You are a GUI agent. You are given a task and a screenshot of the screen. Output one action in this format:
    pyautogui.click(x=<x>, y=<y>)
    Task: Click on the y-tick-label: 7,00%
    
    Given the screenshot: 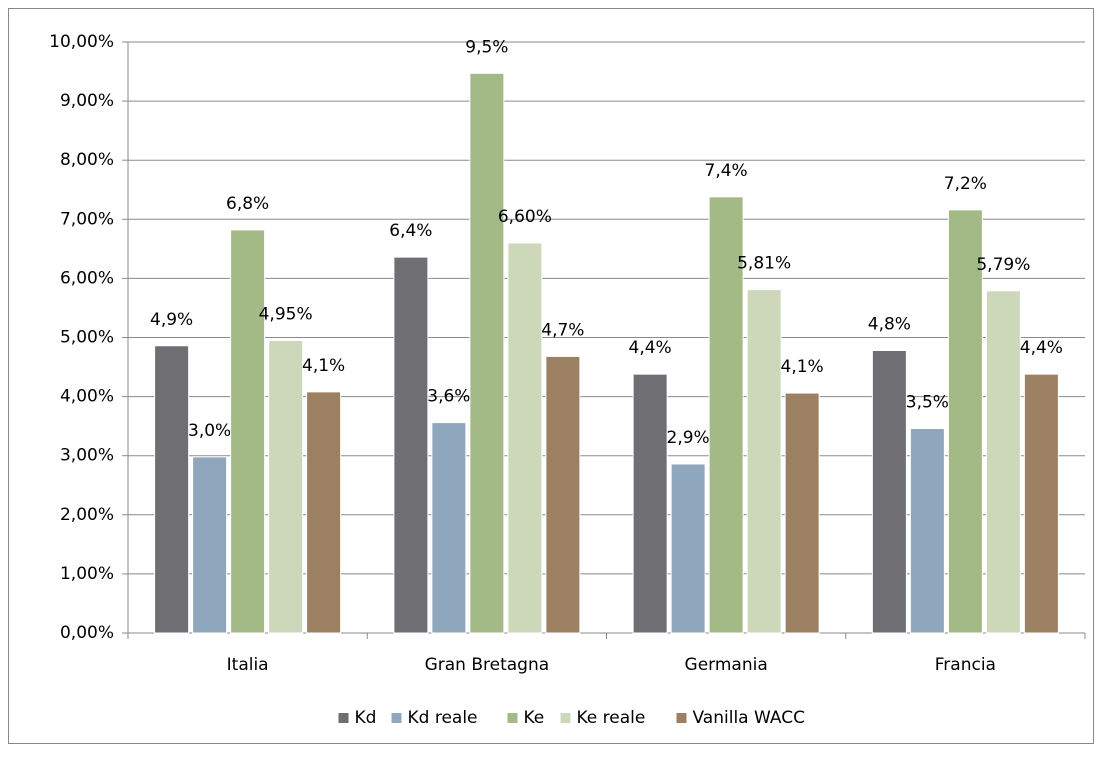 What is the action you would take?
    pyautogui.click(x=87, y=219)
    